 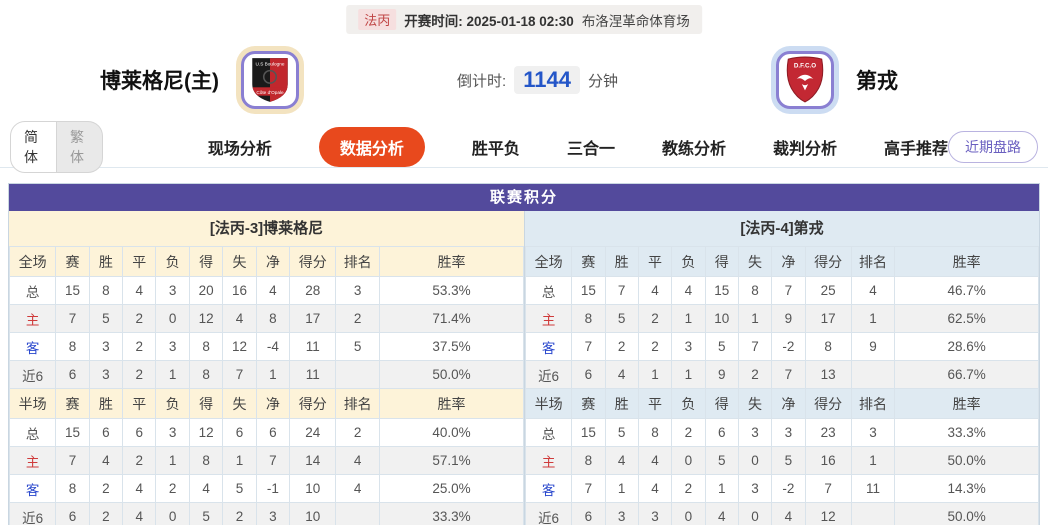 What do you see at coordinates (804, 149) in the screenshot?
I see `tab-5: 裁判分析` at bounding box center [804, 149].